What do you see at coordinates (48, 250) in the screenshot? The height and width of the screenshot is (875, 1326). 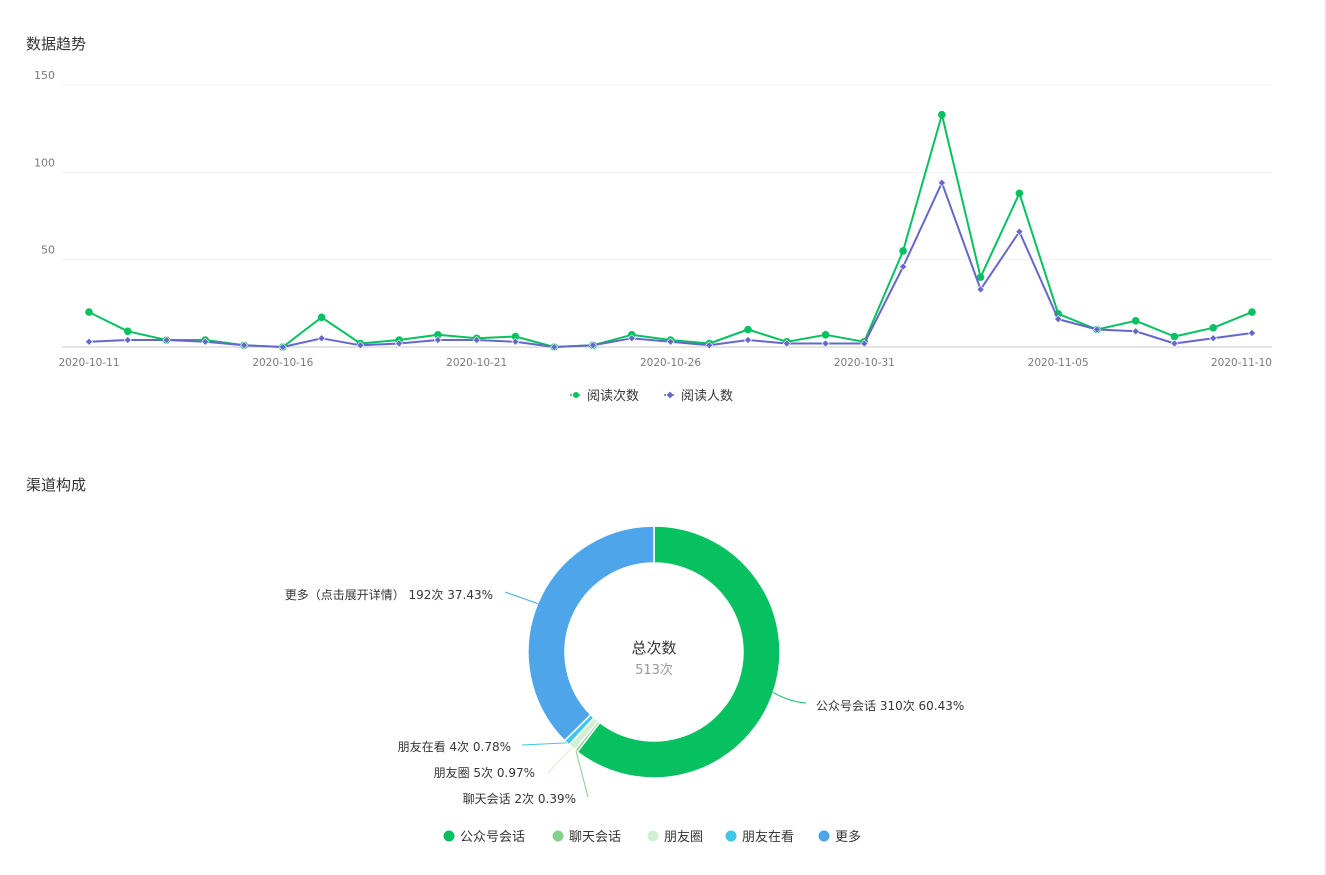 I see `y-tick-label: 50` at bounding box center [48, 250].